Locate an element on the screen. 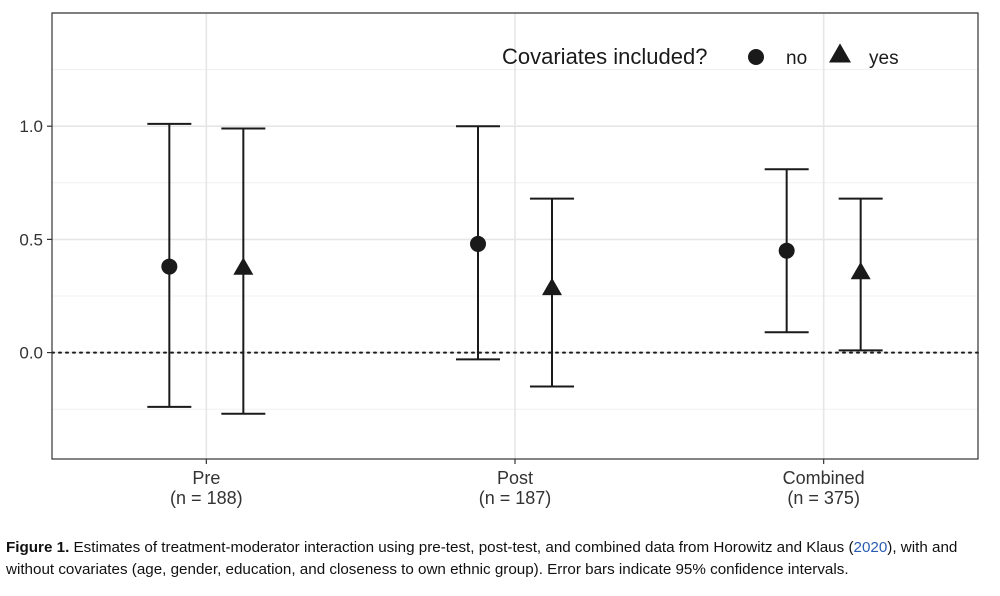 This screenshot has height=596, width=1000. y-tick-label: 0.0 is located at coordinates (31, 353).